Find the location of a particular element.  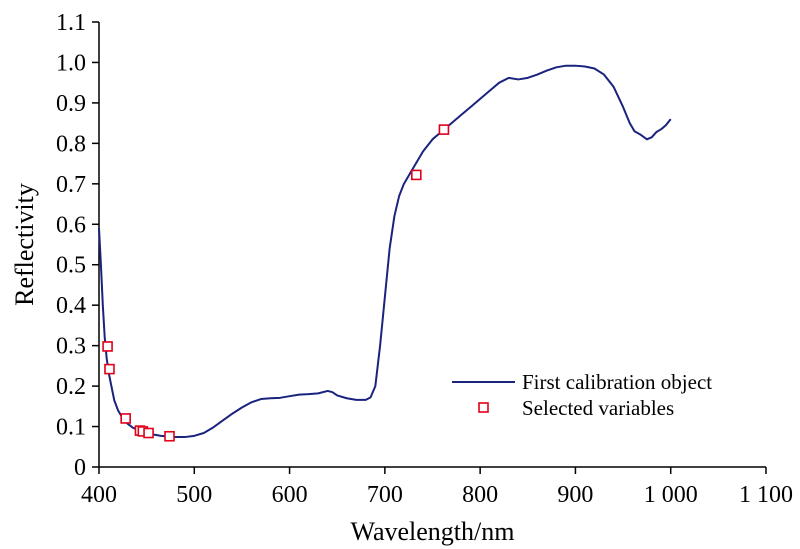

x-tick-label: 600 is located at coordinates (290, 495).